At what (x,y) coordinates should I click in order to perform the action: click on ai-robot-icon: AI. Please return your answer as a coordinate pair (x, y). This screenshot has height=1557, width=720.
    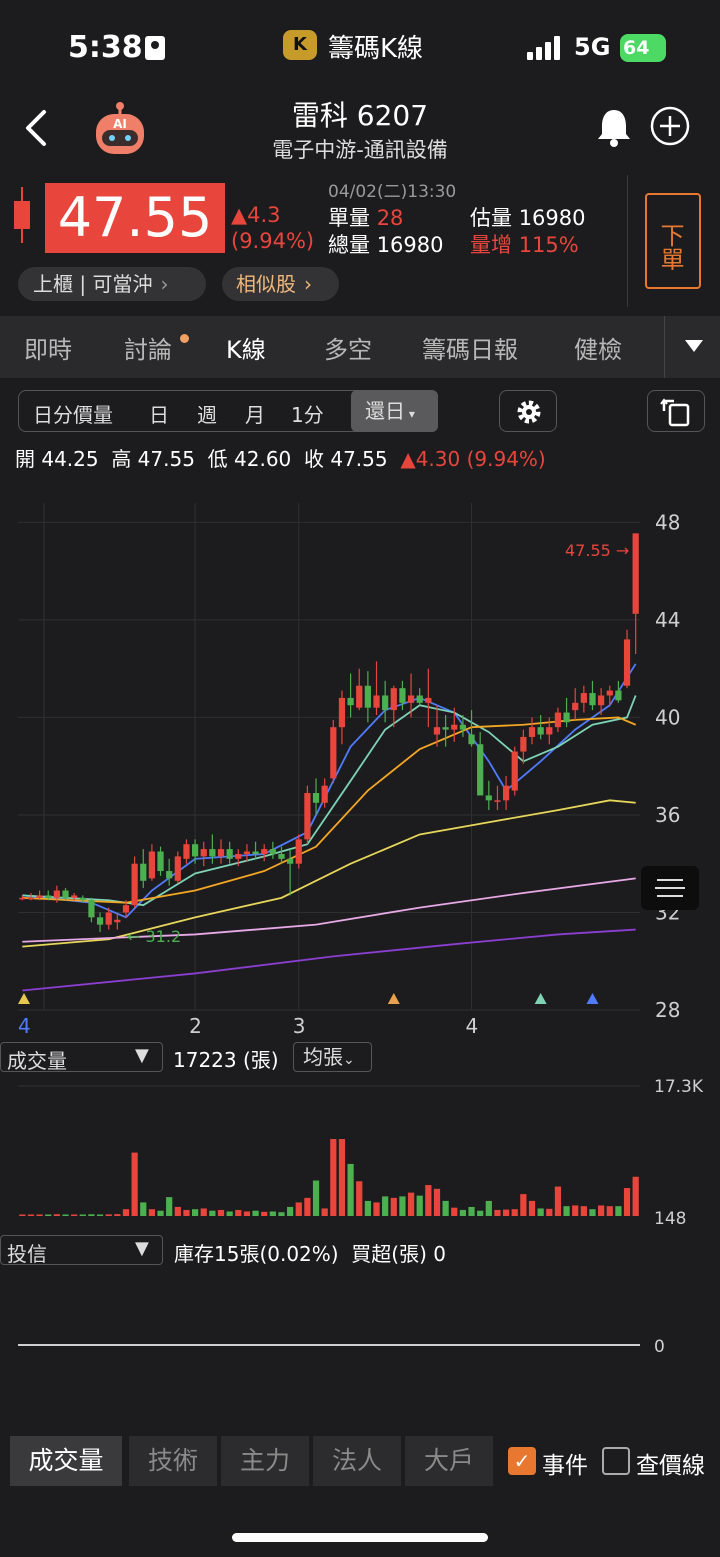
    Looking at the image, I should click on (120, 131).